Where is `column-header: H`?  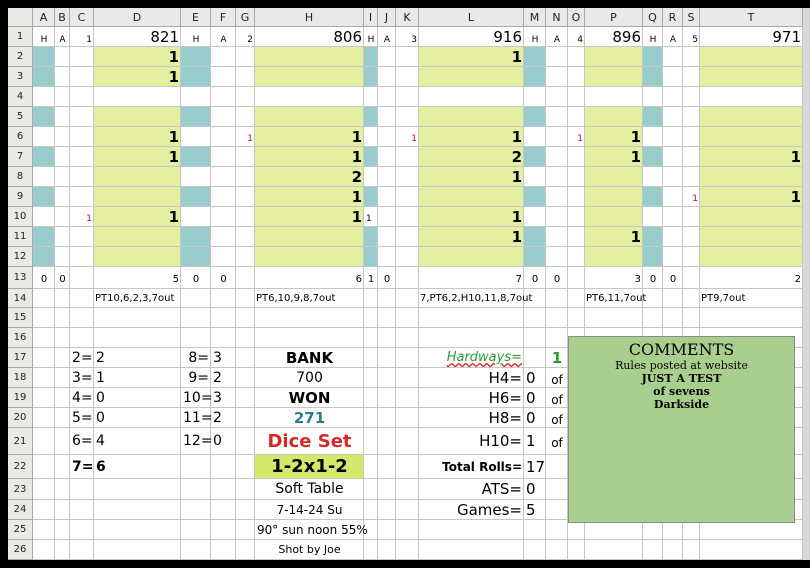 column-header: H is located at coordinates (309, 17).